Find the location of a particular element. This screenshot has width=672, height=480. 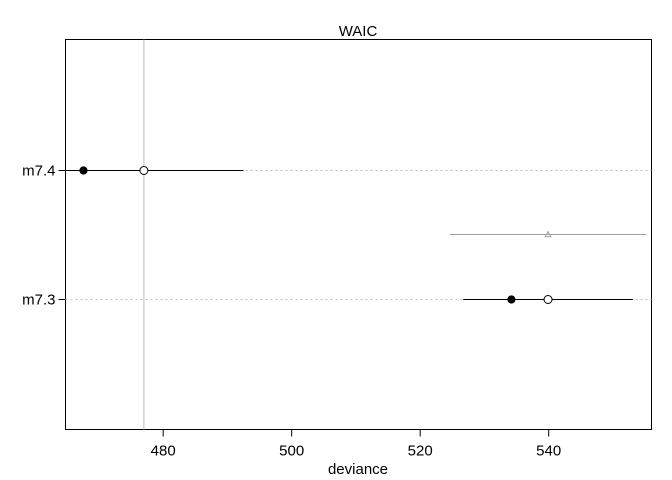

y-tick-label: m7.4 is located at coordinates (38, 171).